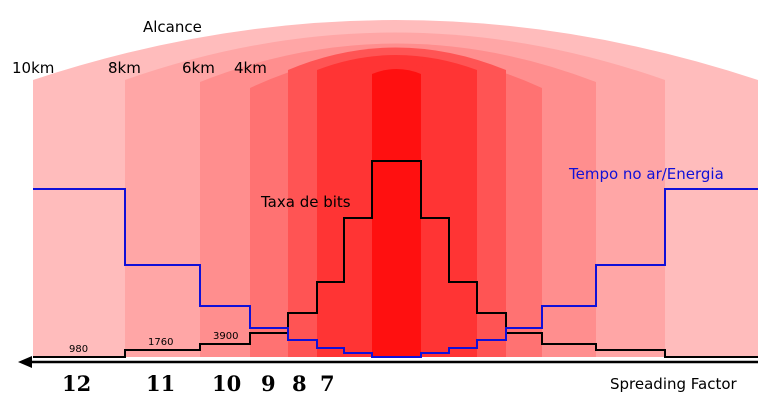  Describe the element at coordinates (33, 68) in the screenshot. I see `range-label-10km: 10km` at that location.